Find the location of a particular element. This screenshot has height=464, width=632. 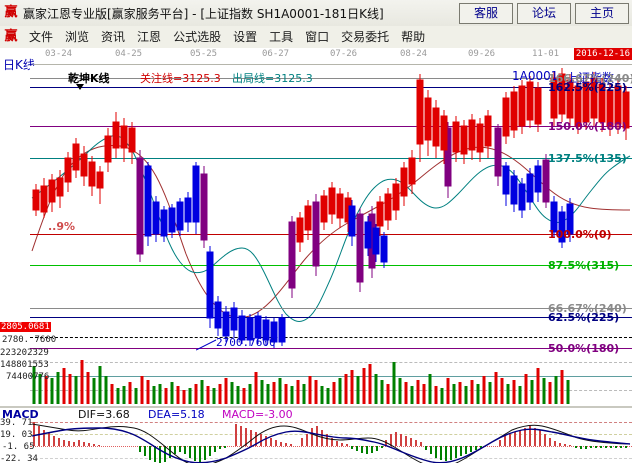

macd-dif-line is located at coordinates (331, 443).